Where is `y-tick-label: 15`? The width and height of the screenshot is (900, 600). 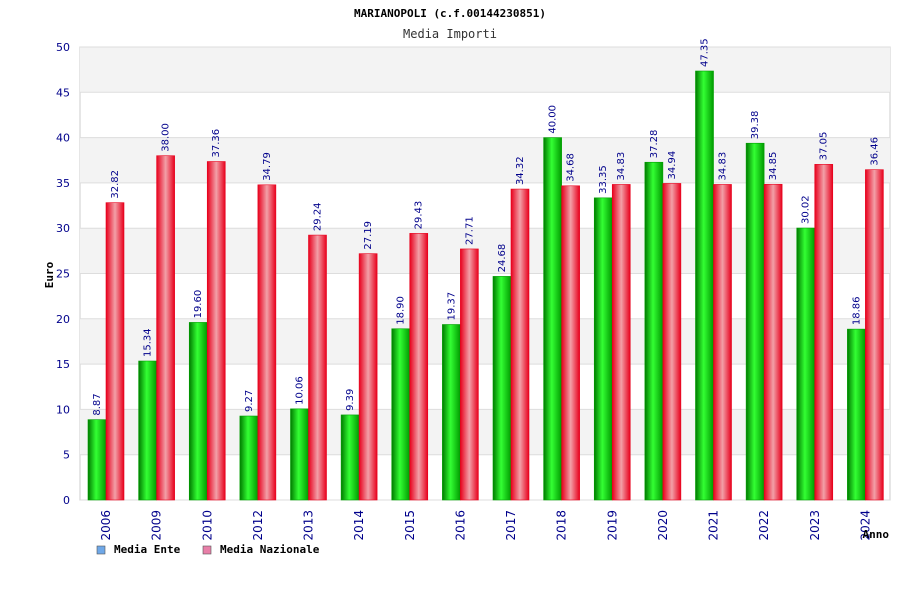 y-tick-label: 15 is located at coordinates (63, 364).